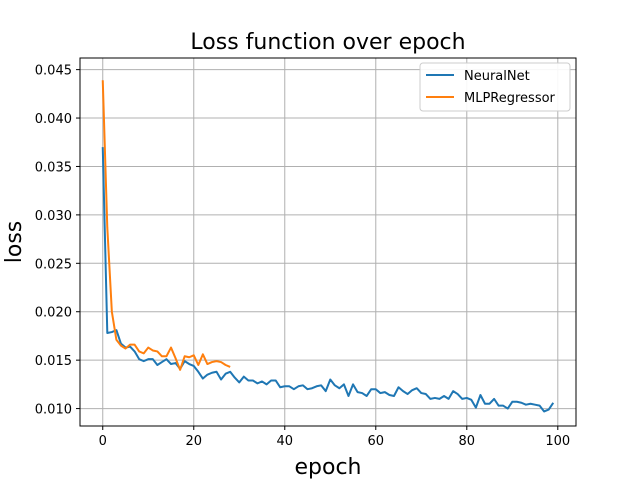 The width and height of the screenshot is (640, 480). I want to click on legend: NeuralNet MLPRegressor, so click(495, 87).